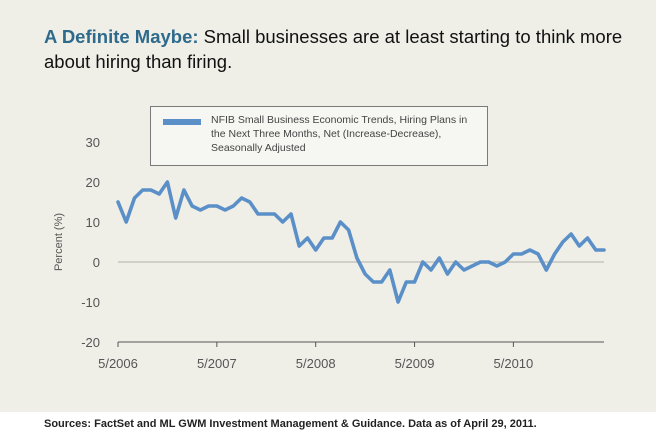  Describe the element at coordinates (415, 363) in the screenshot. I see `x-tick-label: 5/2009` at that location.